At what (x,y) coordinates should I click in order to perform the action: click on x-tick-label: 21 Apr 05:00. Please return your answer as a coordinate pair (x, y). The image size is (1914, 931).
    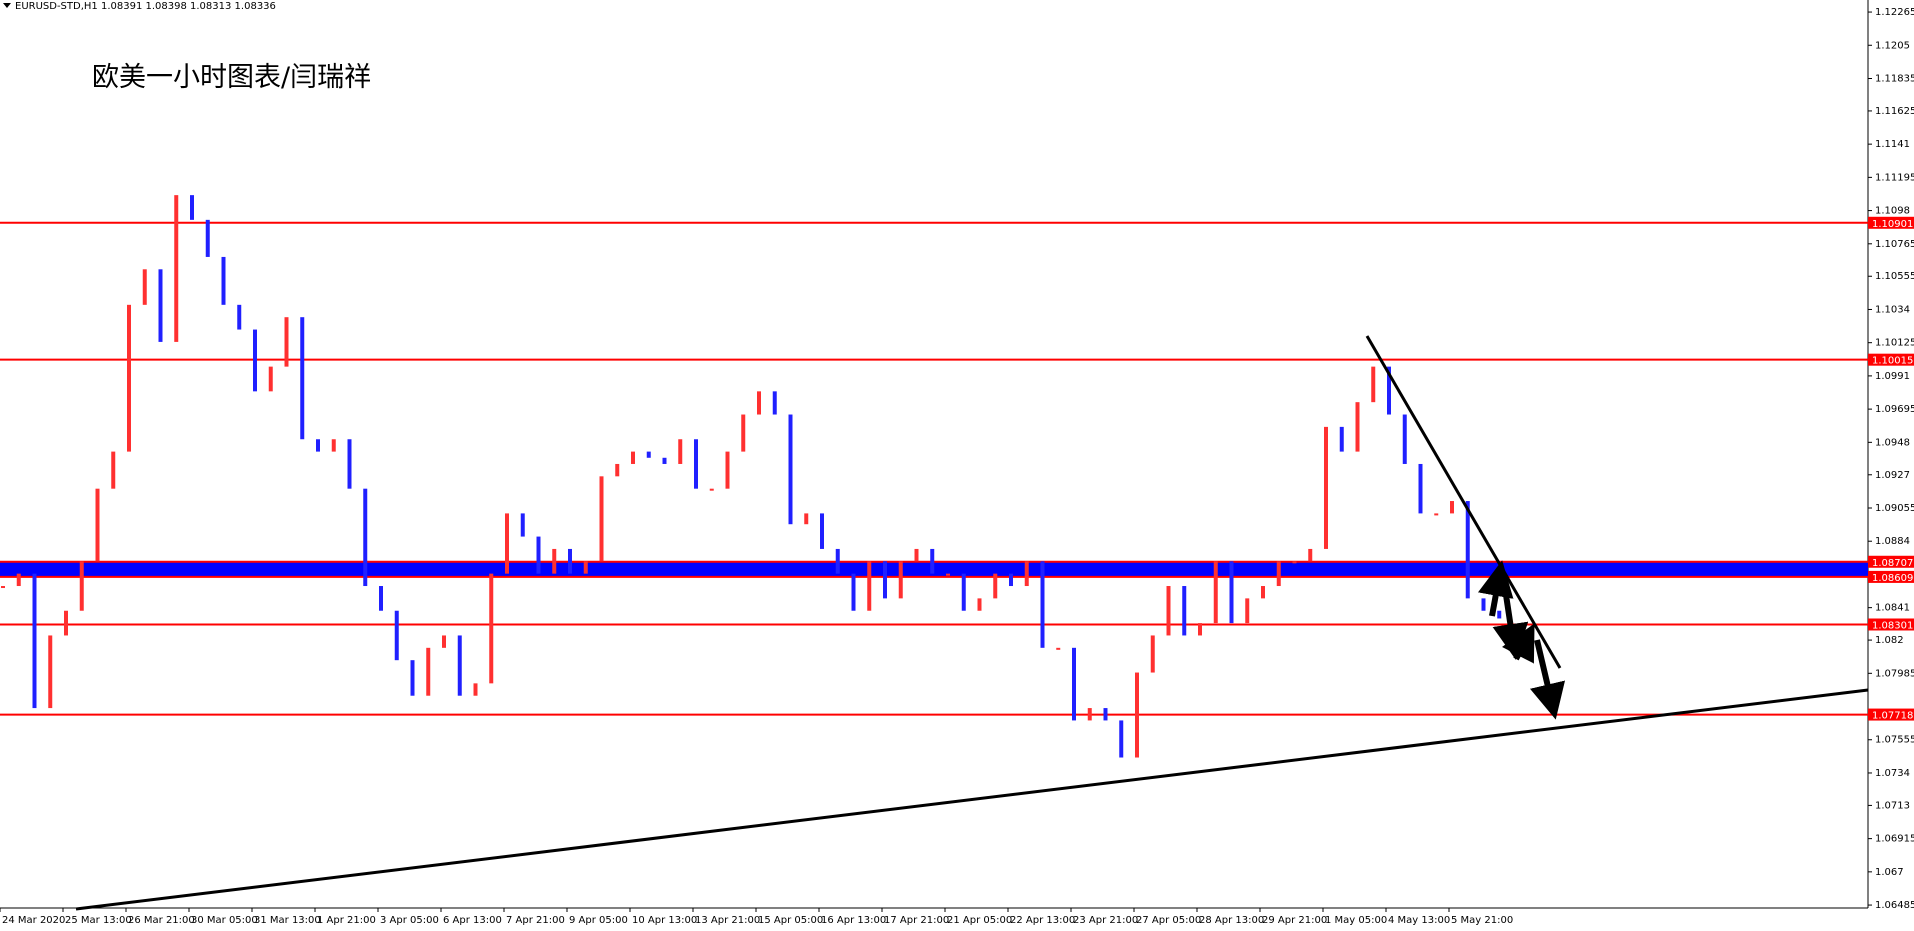
    Looking at the image, I should click on (979, 920).